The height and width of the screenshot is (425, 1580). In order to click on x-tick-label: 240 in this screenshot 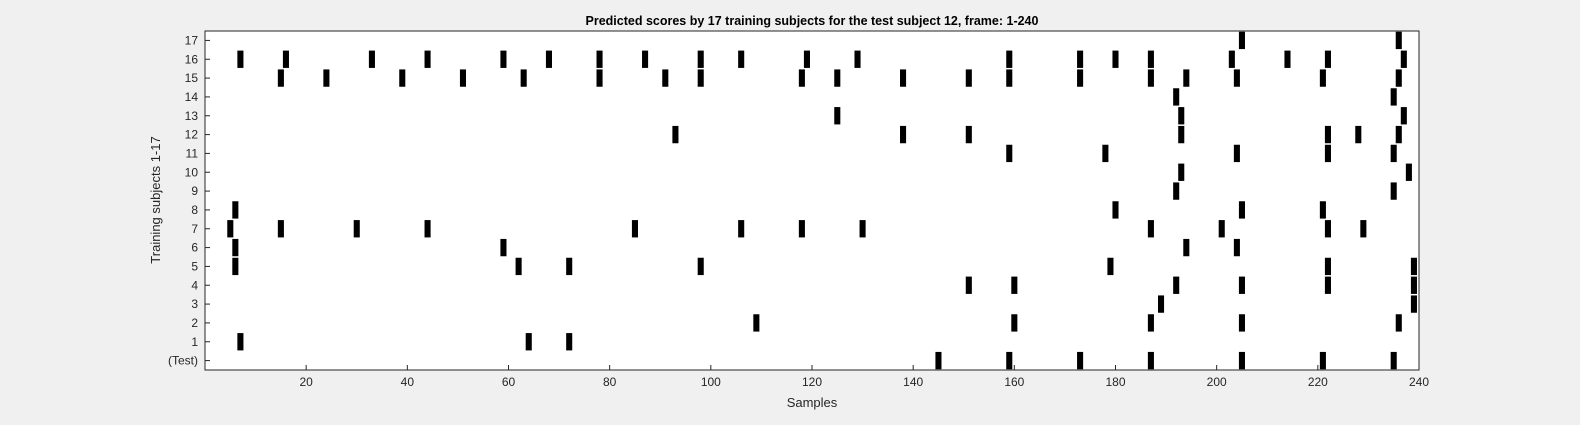, I will do `click(1419, 382)`.